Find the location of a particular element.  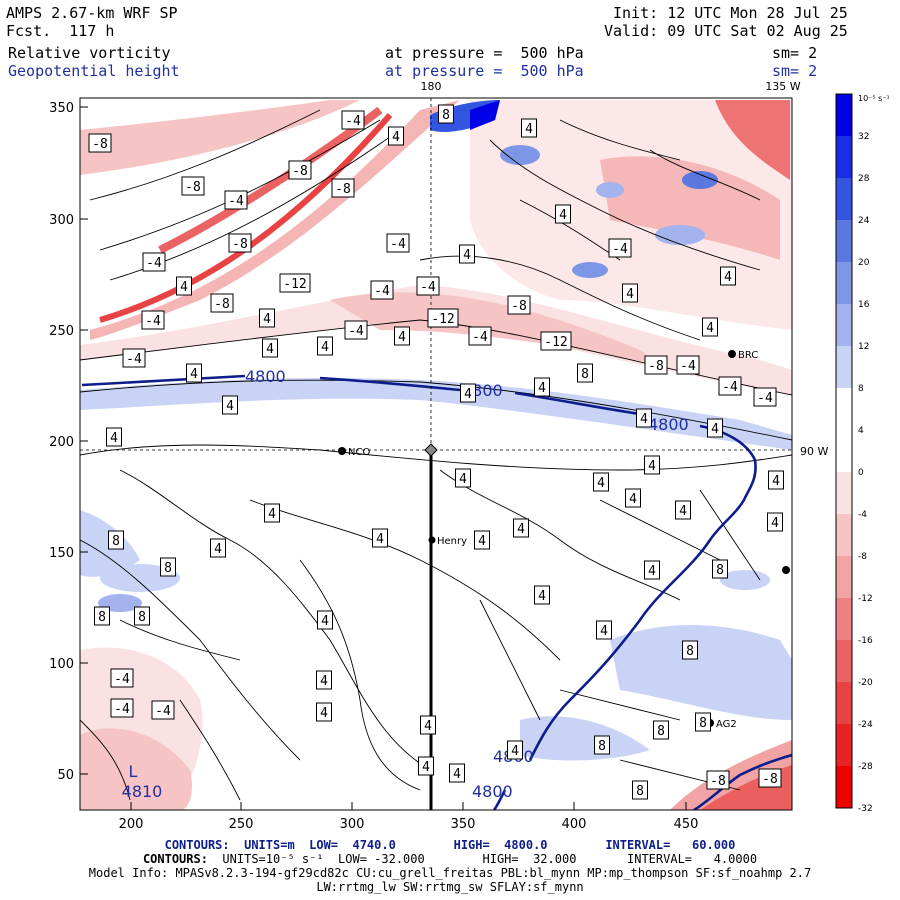

colorbar-tick-label: 20 is located at coordinates (864, 263).